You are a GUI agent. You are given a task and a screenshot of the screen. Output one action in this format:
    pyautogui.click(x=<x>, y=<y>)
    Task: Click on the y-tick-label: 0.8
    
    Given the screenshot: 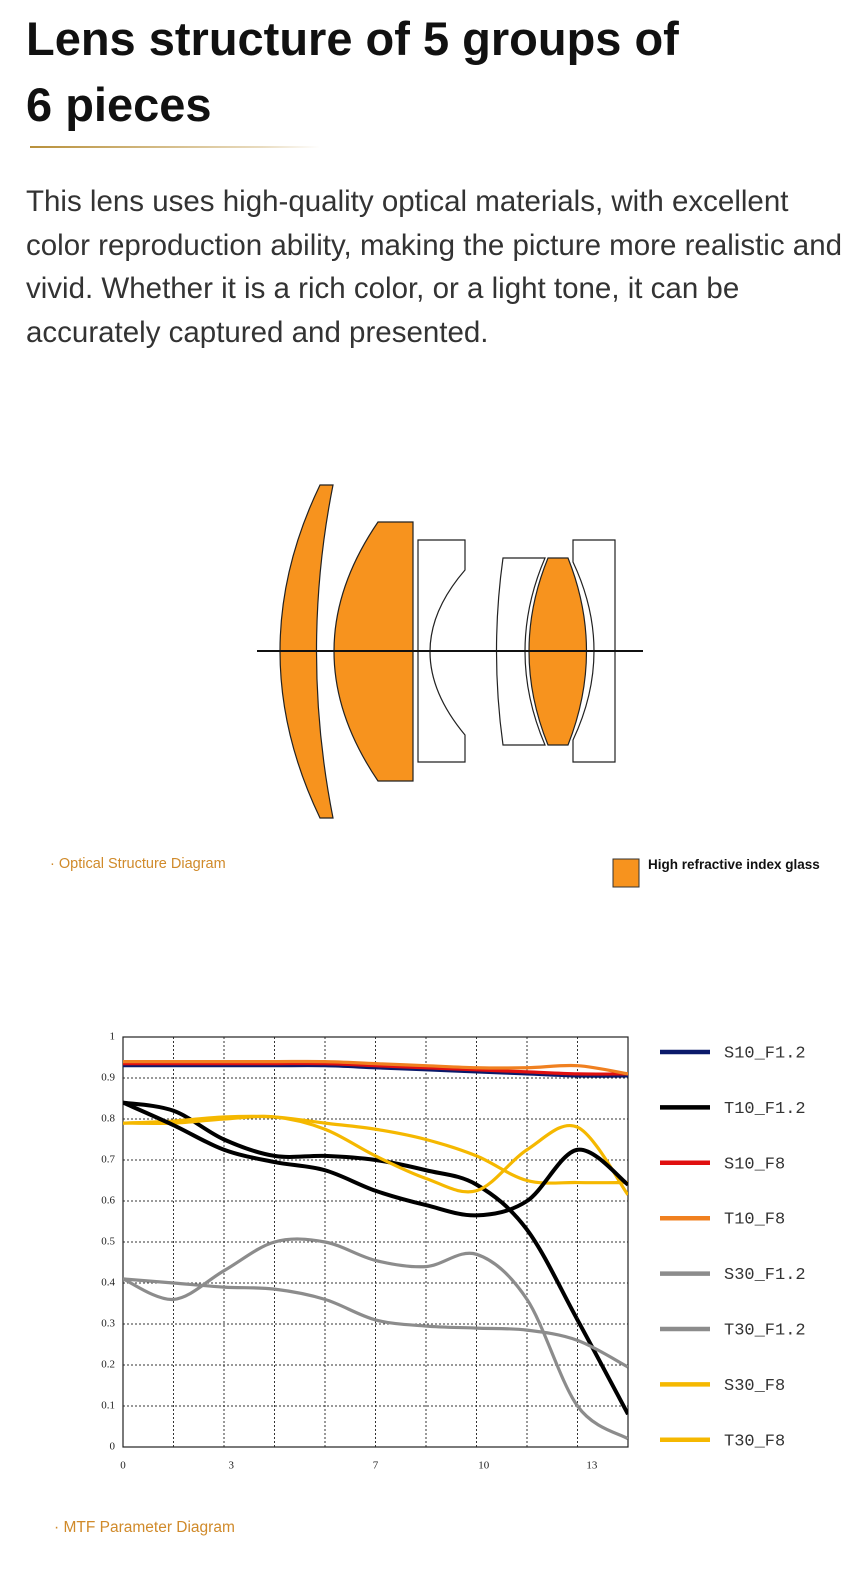 What is the action you would take?
    pyautogui.click(x=108, y=1119)
    